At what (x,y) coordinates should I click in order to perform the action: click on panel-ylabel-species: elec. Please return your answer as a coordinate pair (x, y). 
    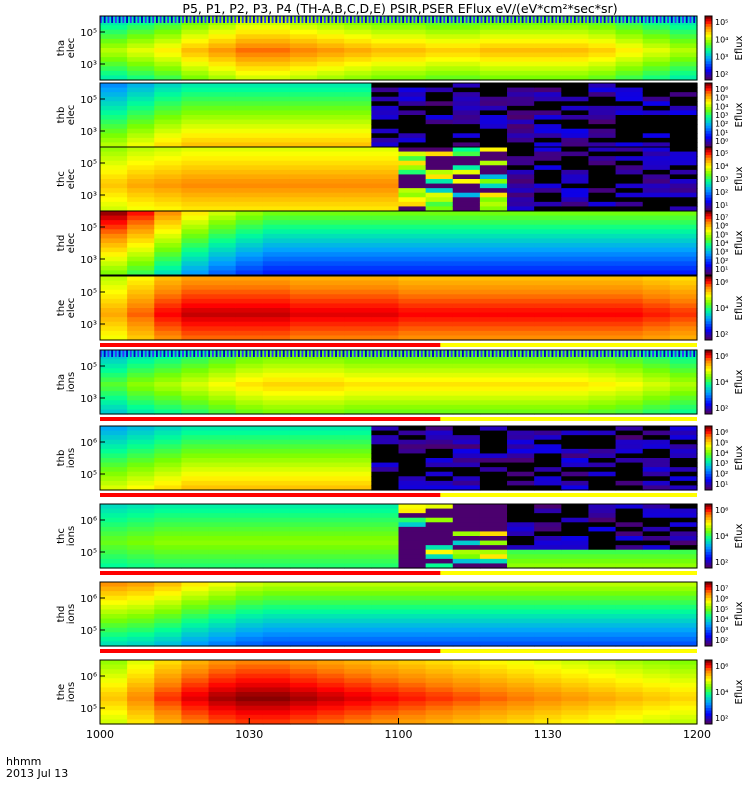
    Looking at the image, I should click on (71, 243).